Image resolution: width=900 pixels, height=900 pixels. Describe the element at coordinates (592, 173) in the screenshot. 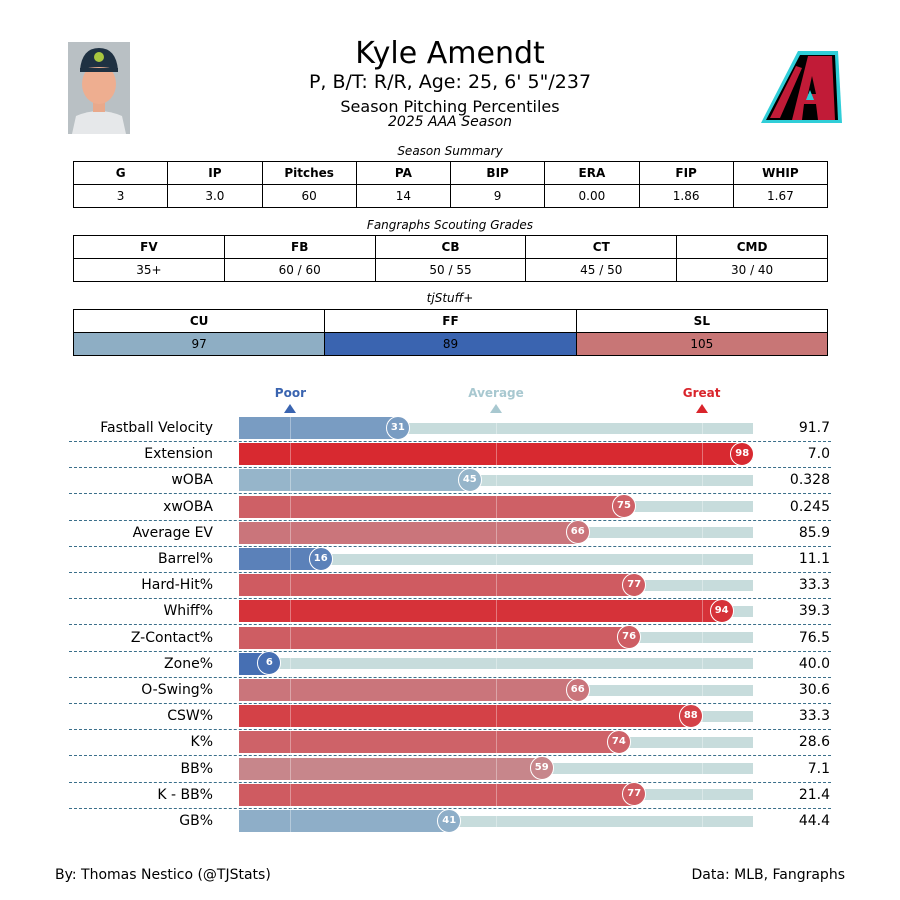

I see `summary-header: ERA` at that location.